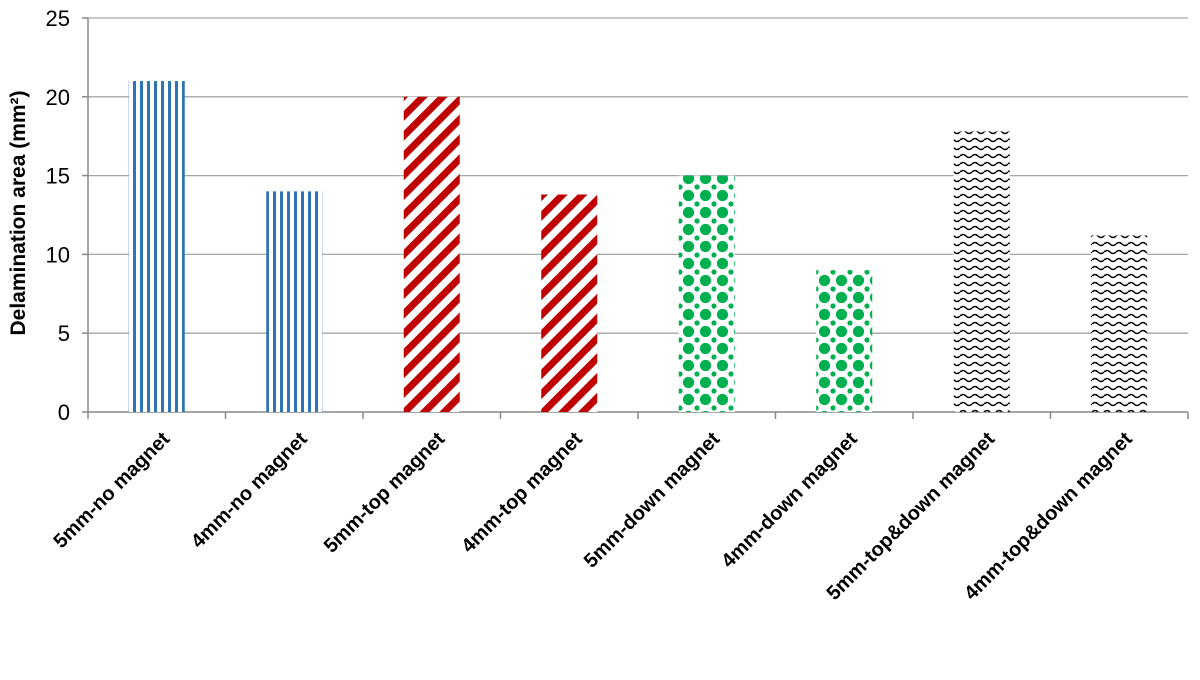  I want to click on x-tick-label: 4mm-down magnet, so click(789, 500).